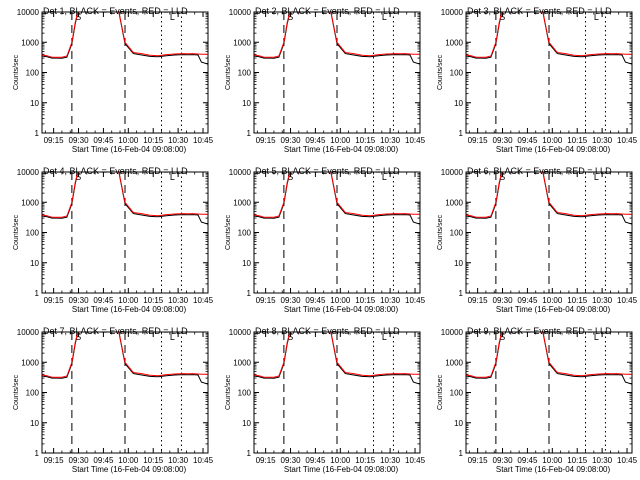 This screenshot has height=480, width=640. I want to click on panel-title: Det 3, BLACK = Events, RED = LLD, so click(539, 11).